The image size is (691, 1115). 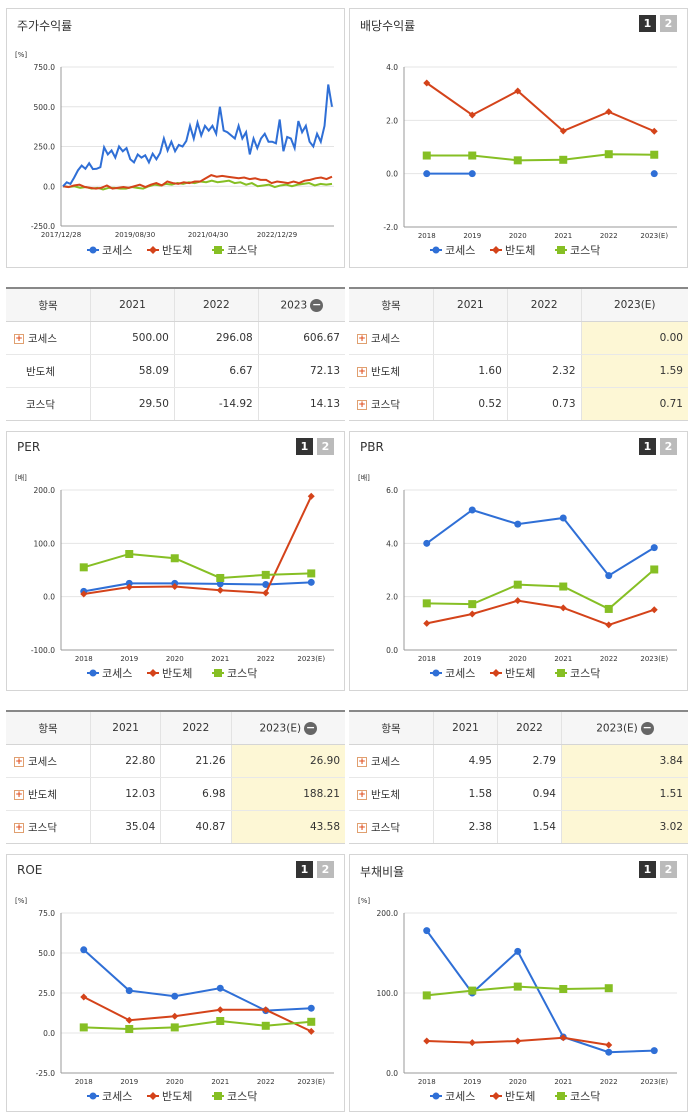 What do you see at coordinates (382, 872) in the screenshot?
I see `panel-title: 부채비율` at bounding box center [382, 872].